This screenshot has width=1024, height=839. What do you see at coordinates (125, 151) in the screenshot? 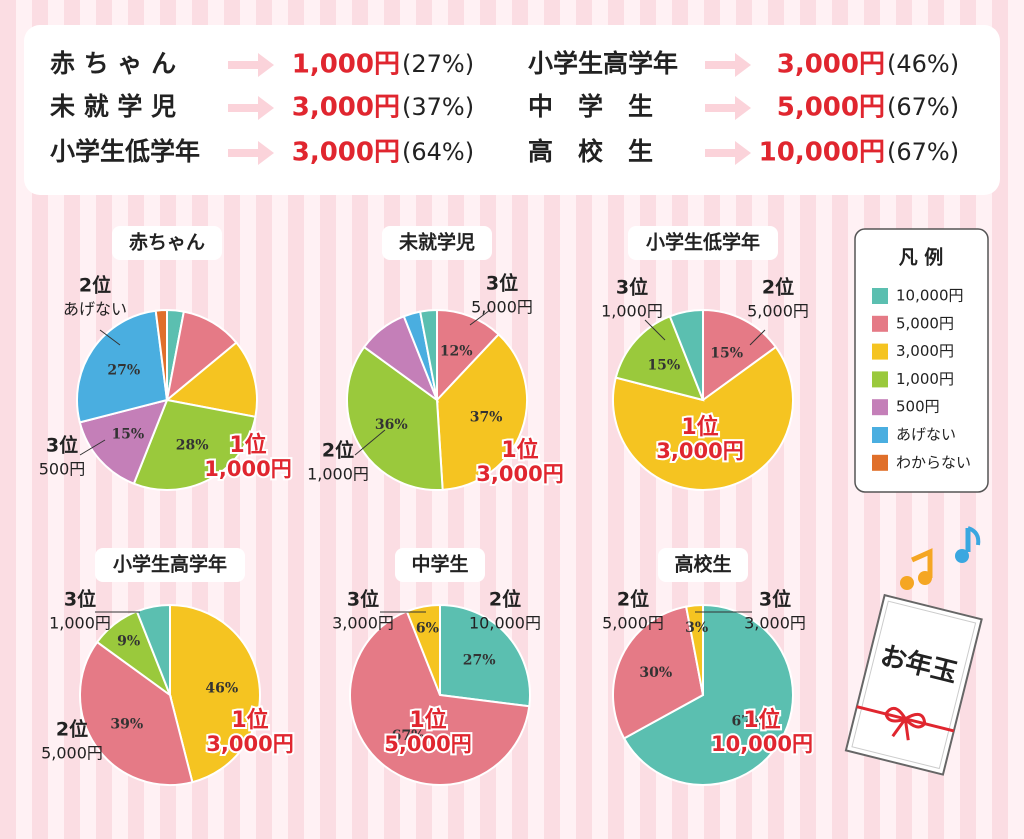
I see `summary-label: 小学生低学年` at bounding box center [125, 151].